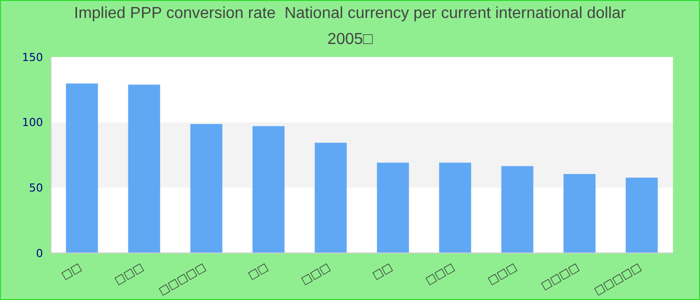 This screenshot has height=300, width=700. I want to click on y-tick-label: 0, so click(39, 253).